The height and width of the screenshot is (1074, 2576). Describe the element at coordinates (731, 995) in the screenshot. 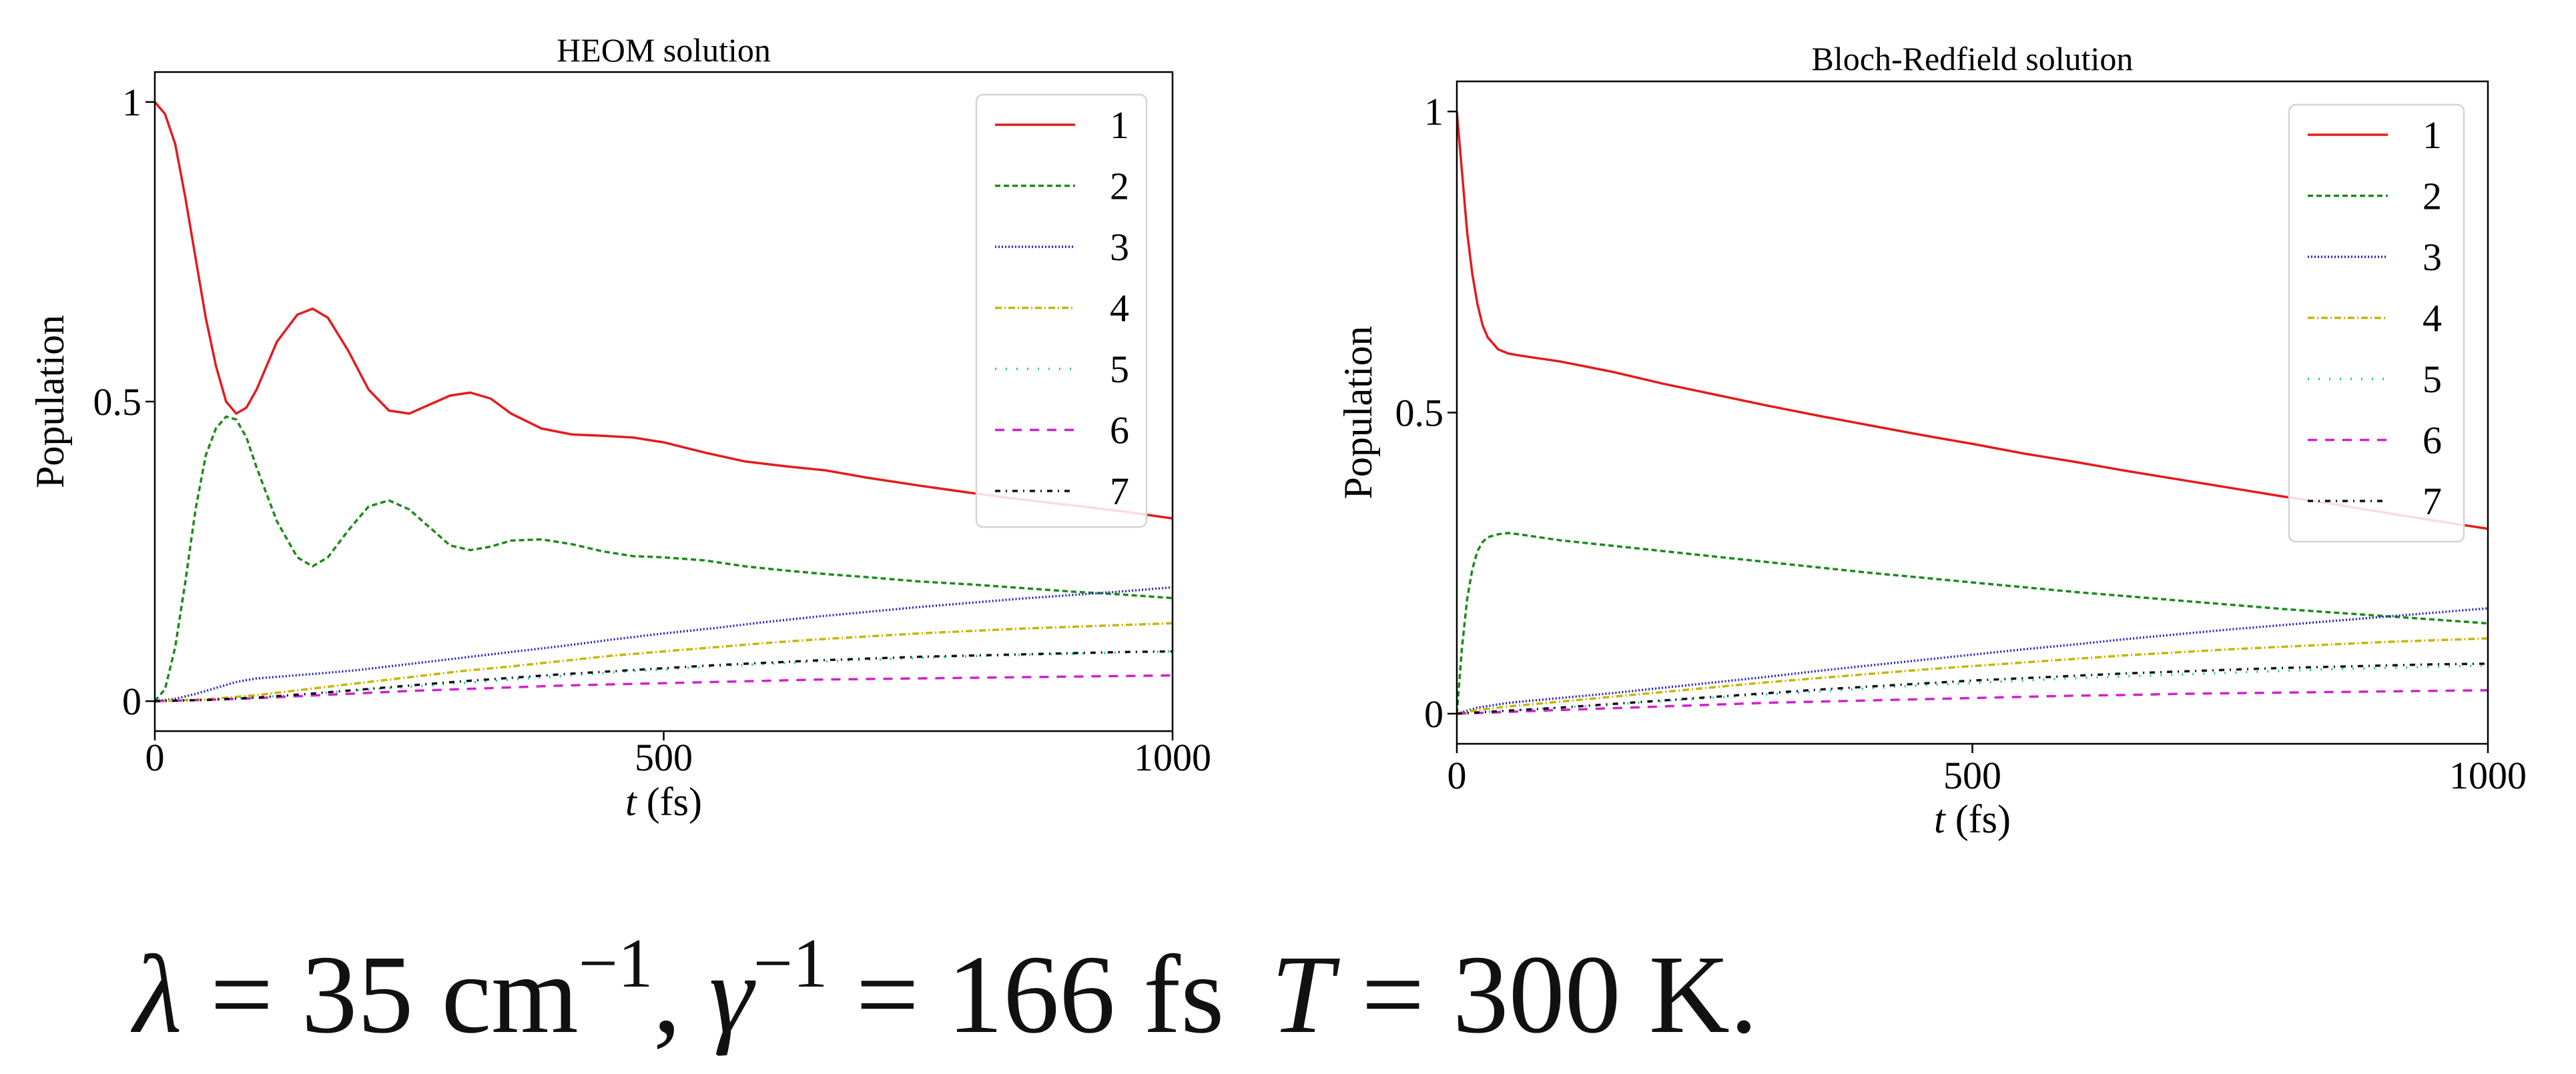

I see `gamma-symbol: γ` at that location.